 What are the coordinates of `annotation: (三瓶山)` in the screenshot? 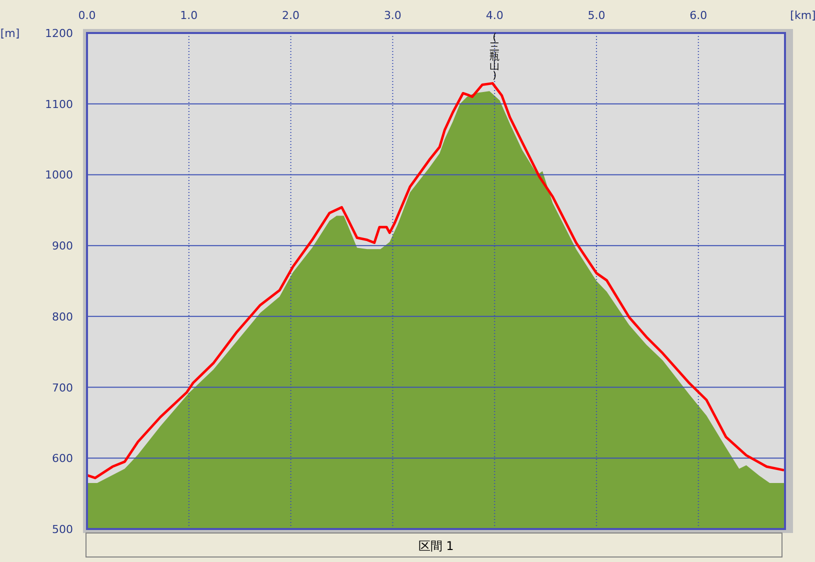 It's located at (495, 57).